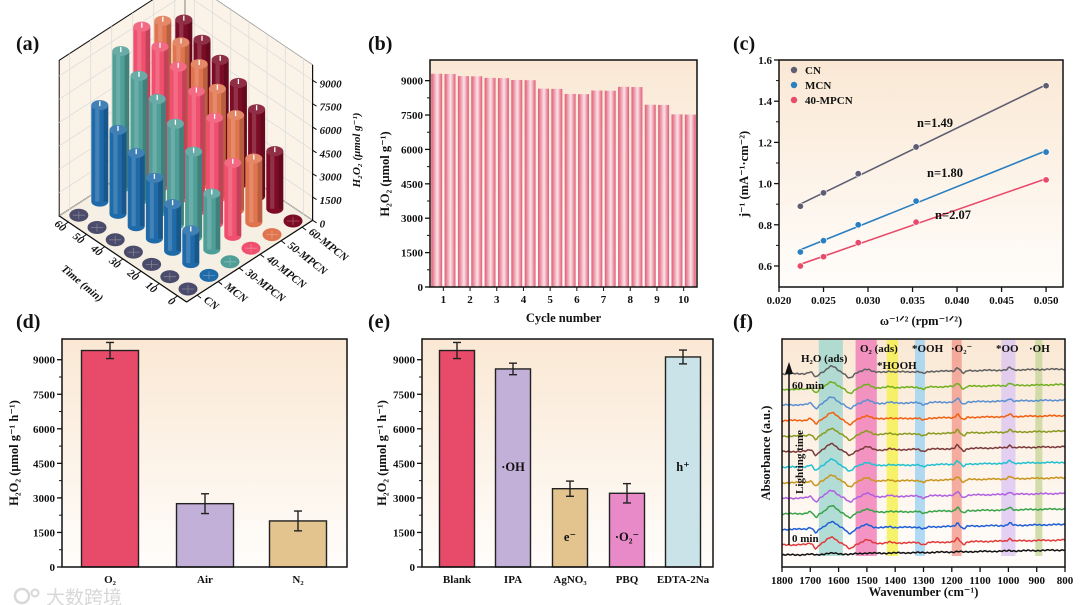 The width and height of the screenshot is (1080, 605). I want to click on y-tick-label: 9000, so click(44, 361).